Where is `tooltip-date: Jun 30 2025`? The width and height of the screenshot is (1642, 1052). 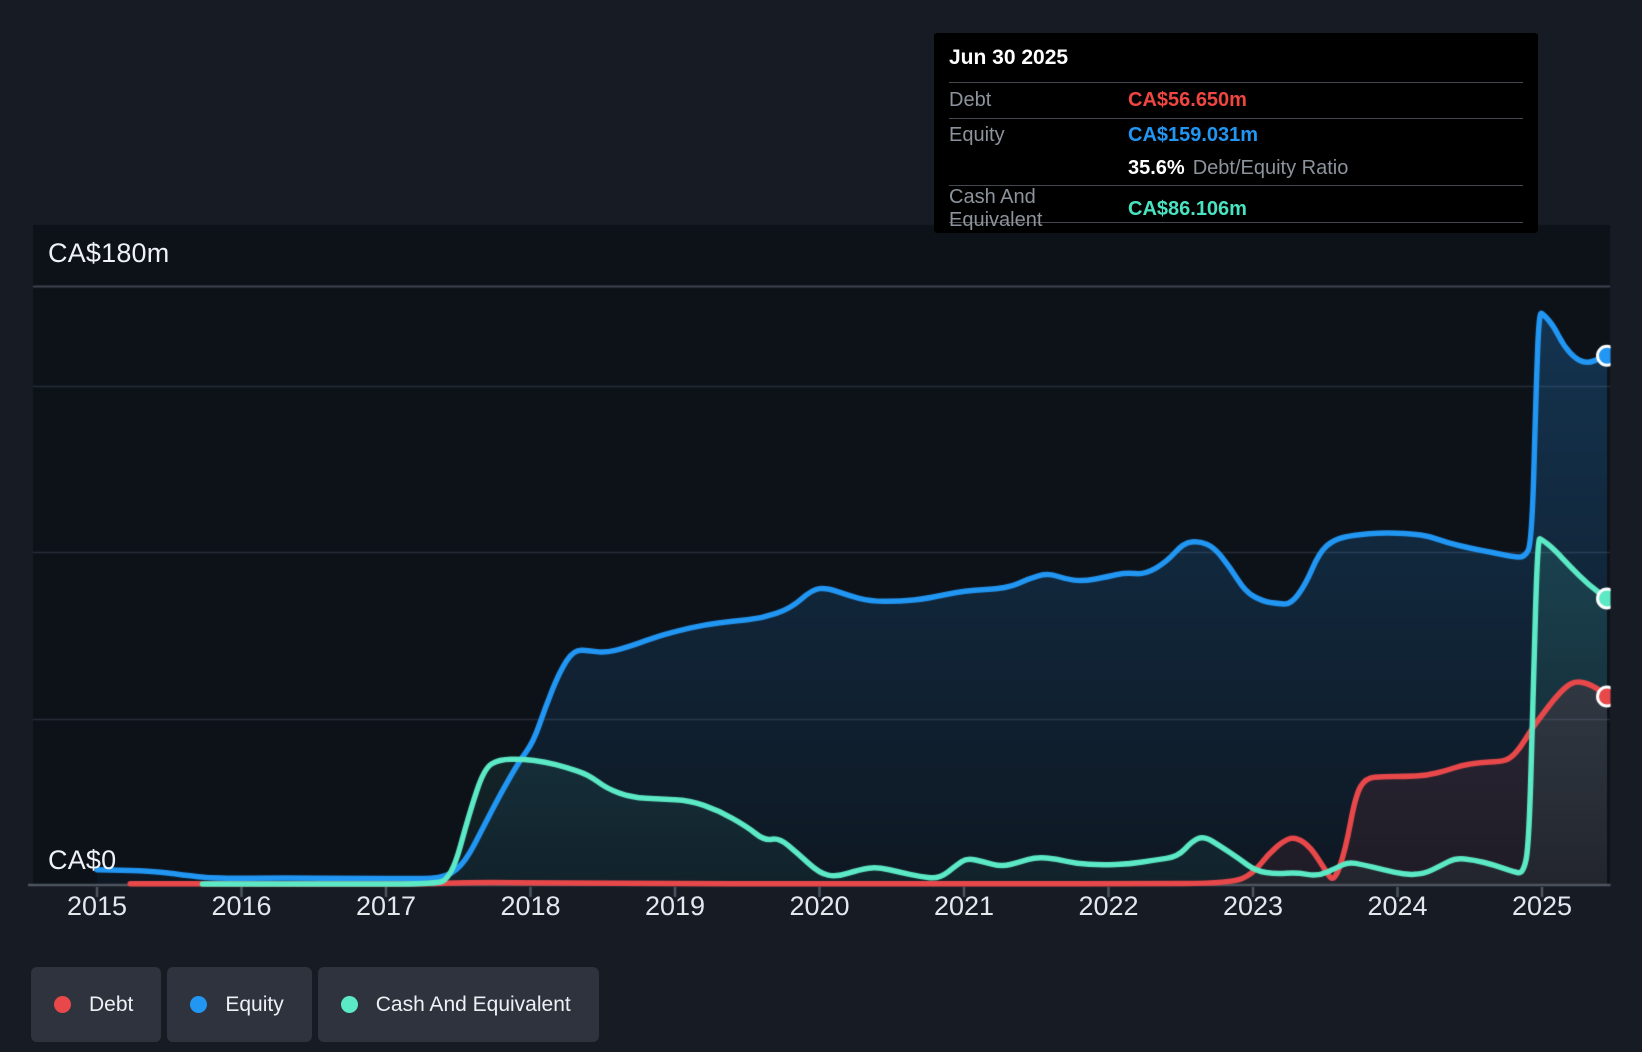
tooltip-date: Jun 30 2025 is located at coordinates (1236, 58).